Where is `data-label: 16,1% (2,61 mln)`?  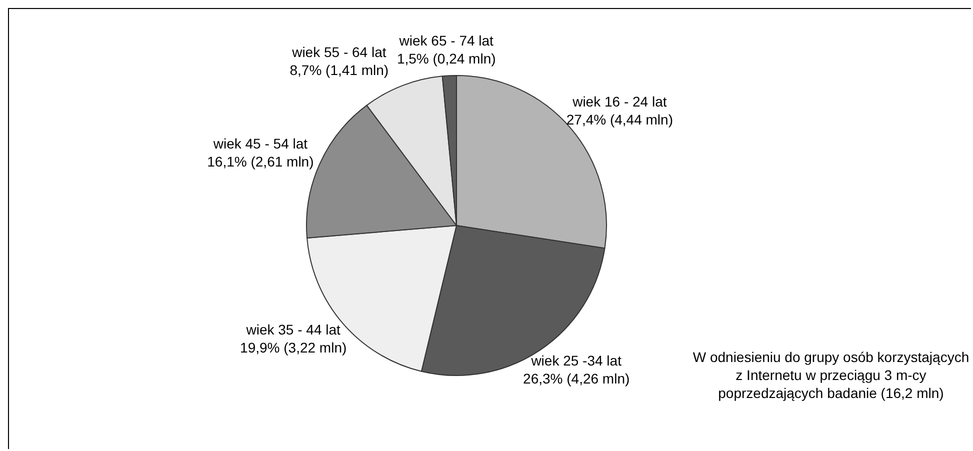
data-label: 16,1% (2,61 mln) is located at coordinates (260, 162).